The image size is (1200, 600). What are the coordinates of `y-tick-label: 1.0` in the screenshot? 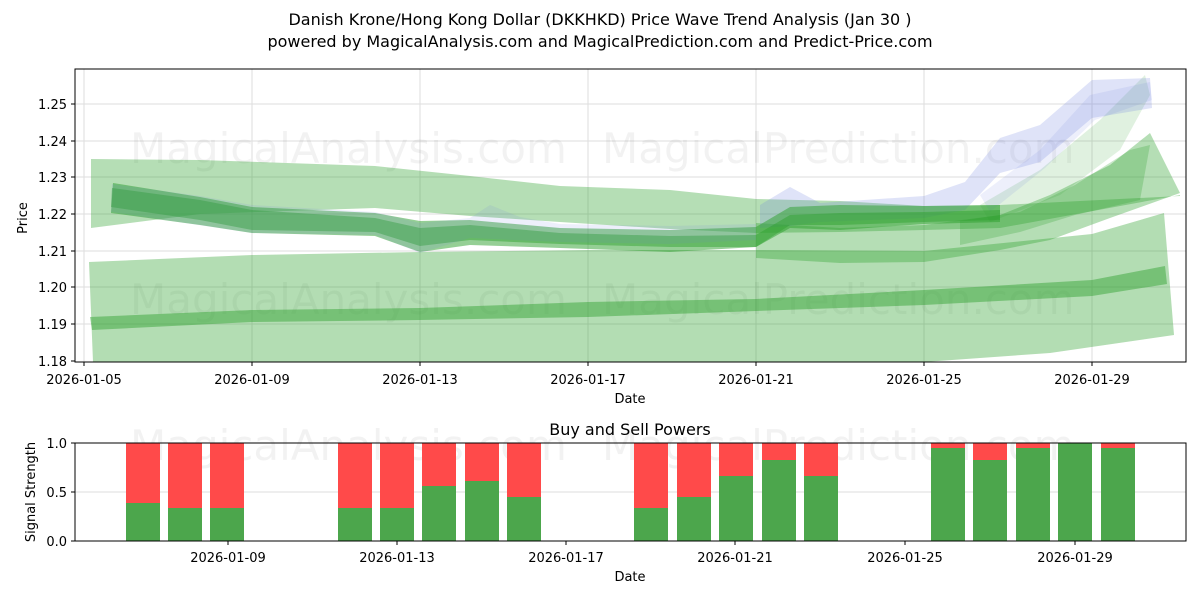 It's located at (56, 444).